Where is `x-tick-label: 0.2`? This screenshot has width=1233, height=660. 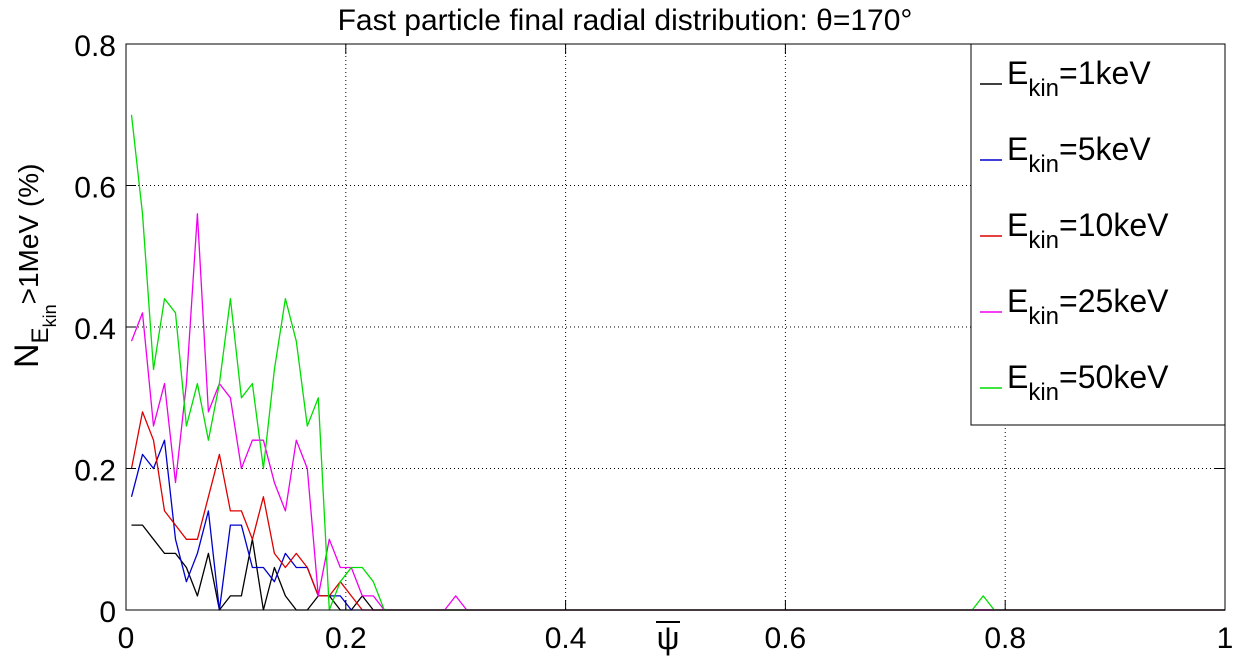 x-tick-label: 0.2 is located at coordinates (346, 638).